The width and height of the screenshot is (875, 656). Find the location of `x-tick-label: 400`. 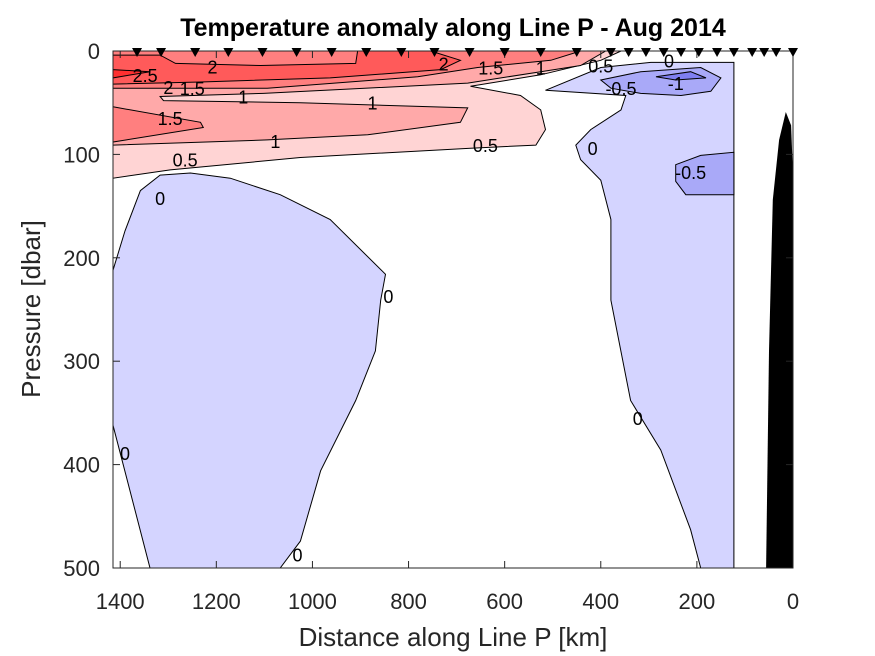

x-tick-label: 400 is located at coordinates (600, 601).